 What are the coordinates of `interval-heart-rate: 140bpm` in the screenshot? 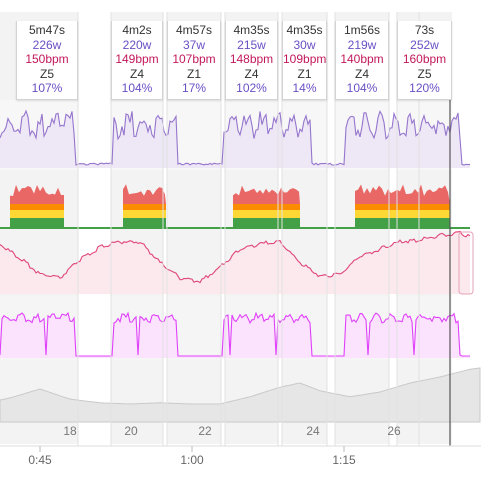 It's located at (362, 59).